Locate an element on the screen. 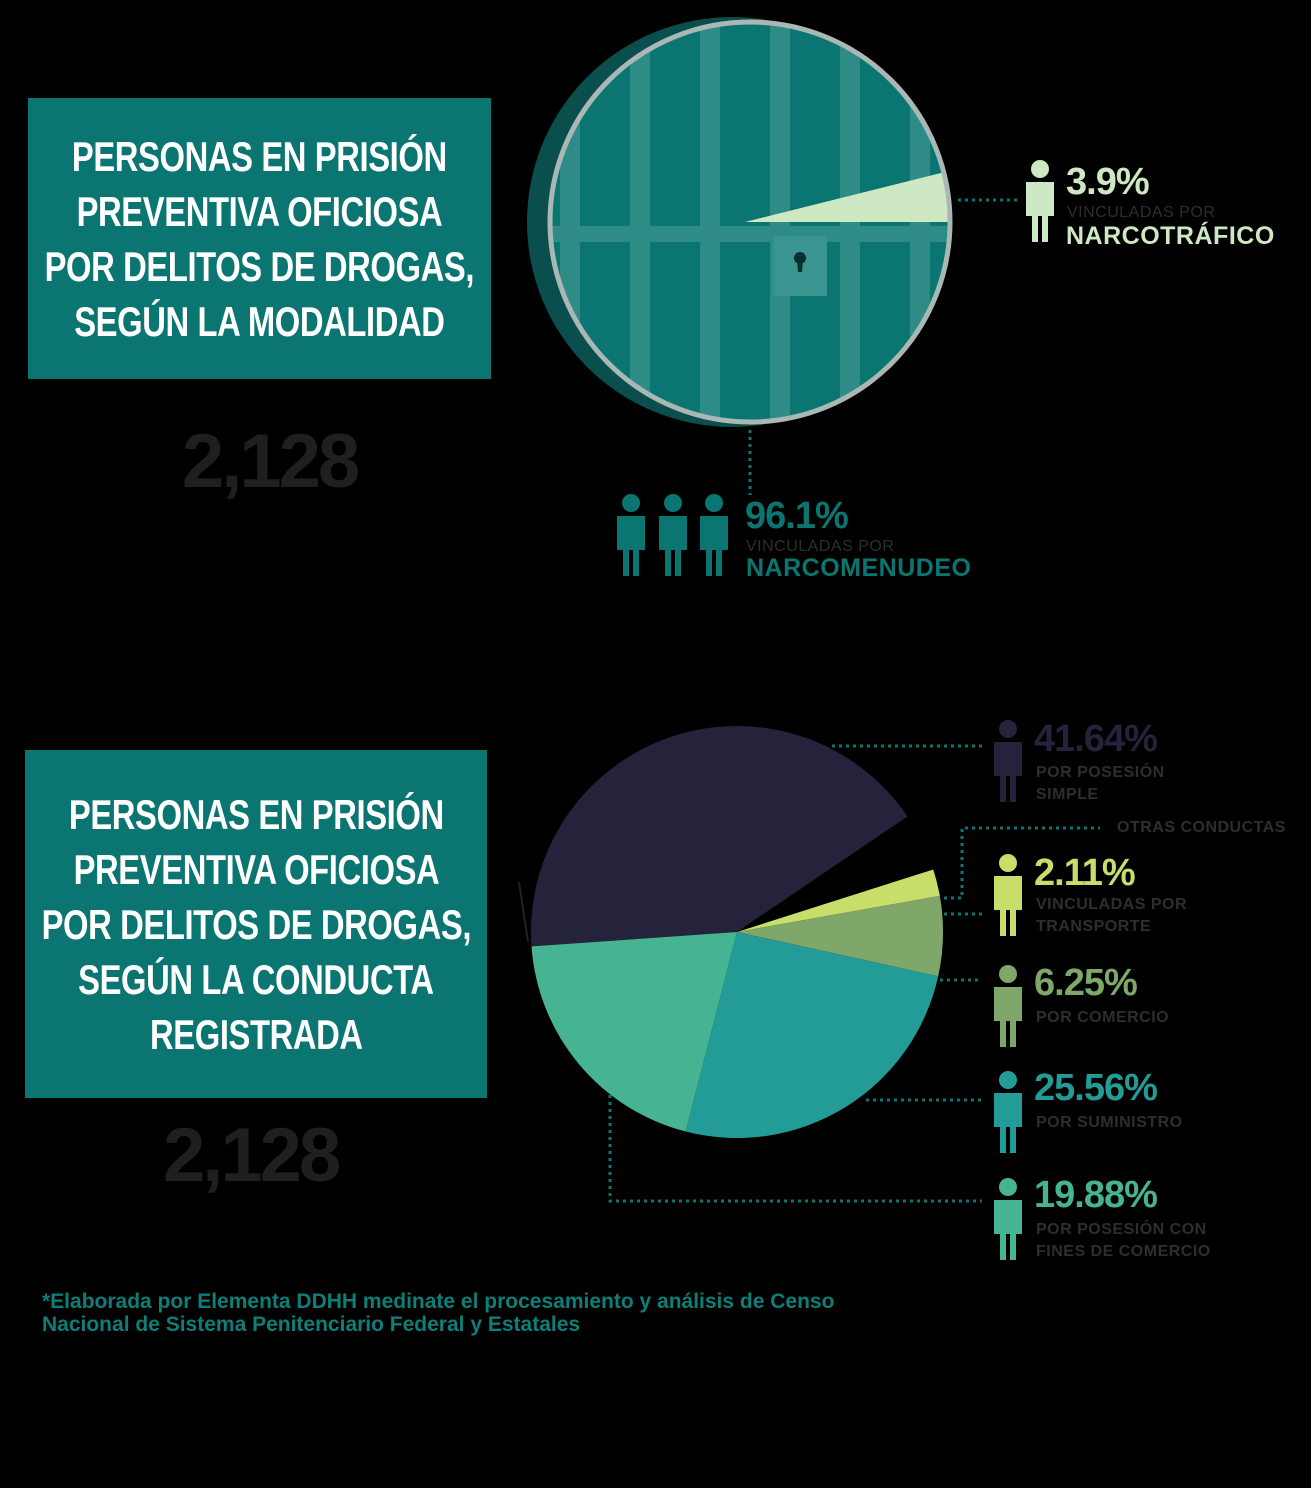 The image size is (1311, 1488). caption-posesion-fines: POR POSESIÓN CON FINES DE COMERCIO is located at coordinates (1123, 1241).